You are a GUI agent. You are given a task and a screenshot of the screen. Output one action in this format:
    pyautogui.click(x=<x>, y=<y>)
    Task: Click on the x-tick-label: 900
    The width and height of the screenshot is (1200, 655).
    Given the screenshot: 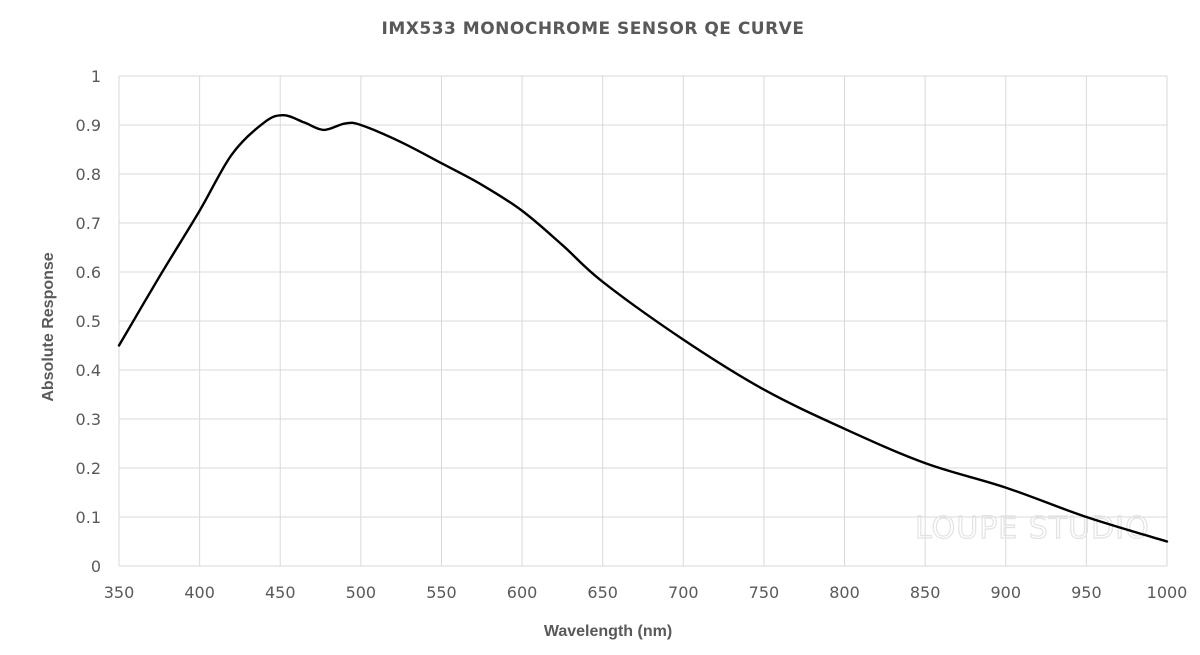 What is the action you would take?
    pyautogui.click(x=1005, y=592)
    